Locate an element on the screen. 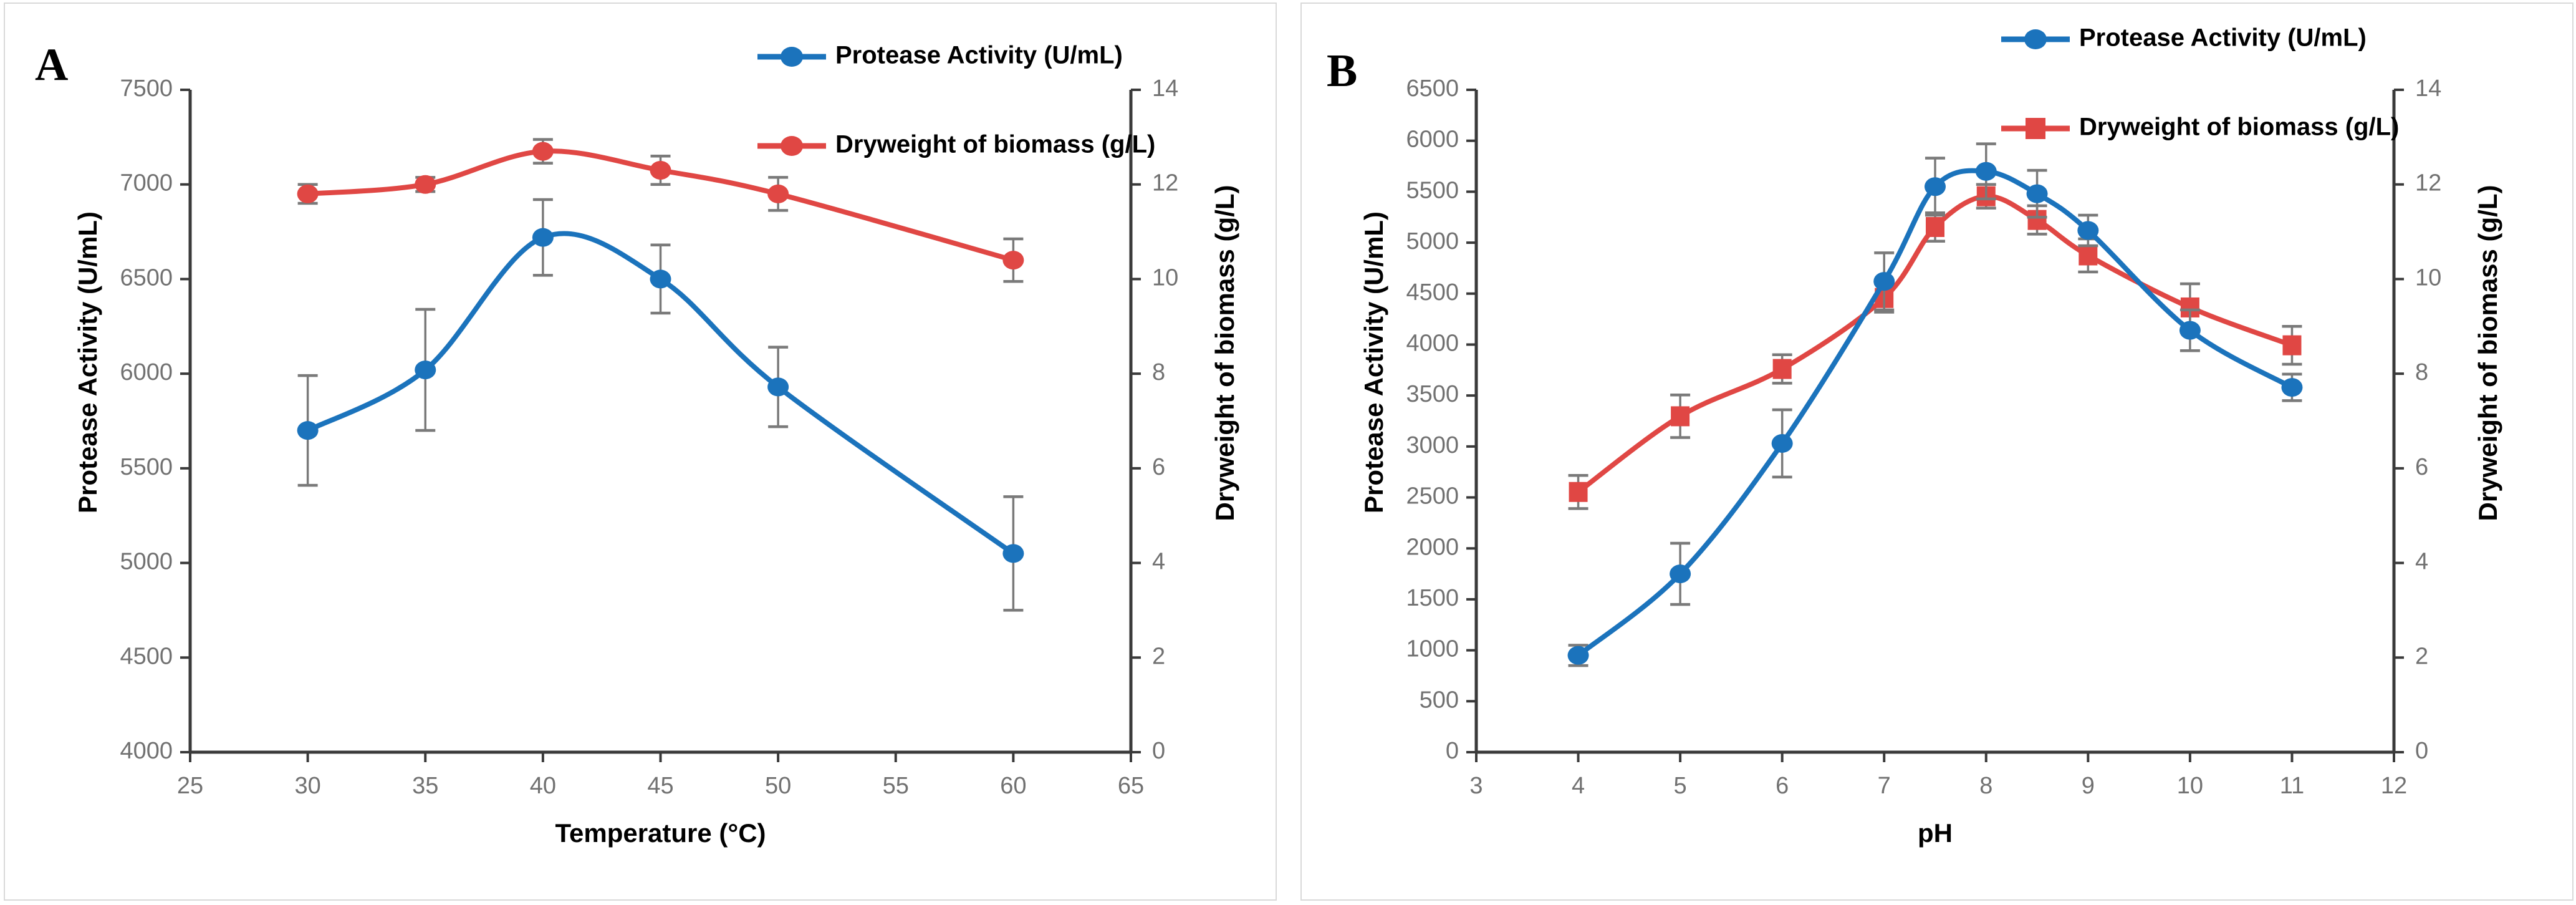 The image size is (2576, 905). left-tick-label: 3500 is located at coordinates (1432, 394).